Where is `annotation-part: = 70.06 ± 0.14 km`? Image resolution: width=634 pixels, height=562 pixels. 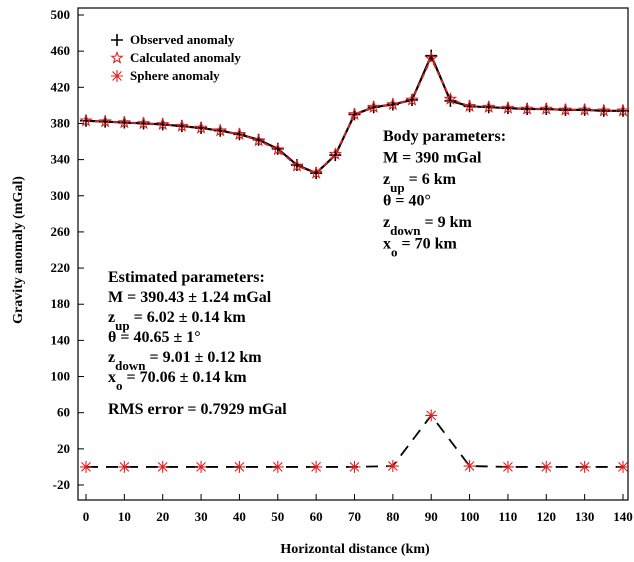
annotation-part: = 70.06 ± 0.14 km is located at coordinates (185, 377).